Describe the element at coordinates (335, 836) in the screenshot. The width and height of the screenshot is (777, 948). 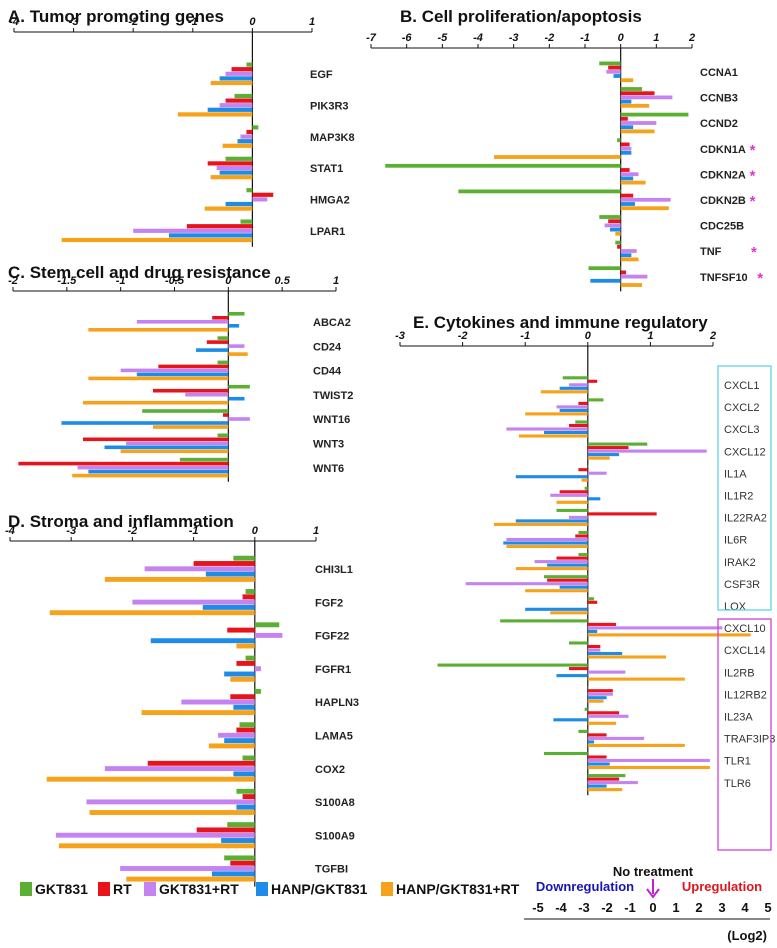
I see `panel-d-category-label: S100A9` at that location.